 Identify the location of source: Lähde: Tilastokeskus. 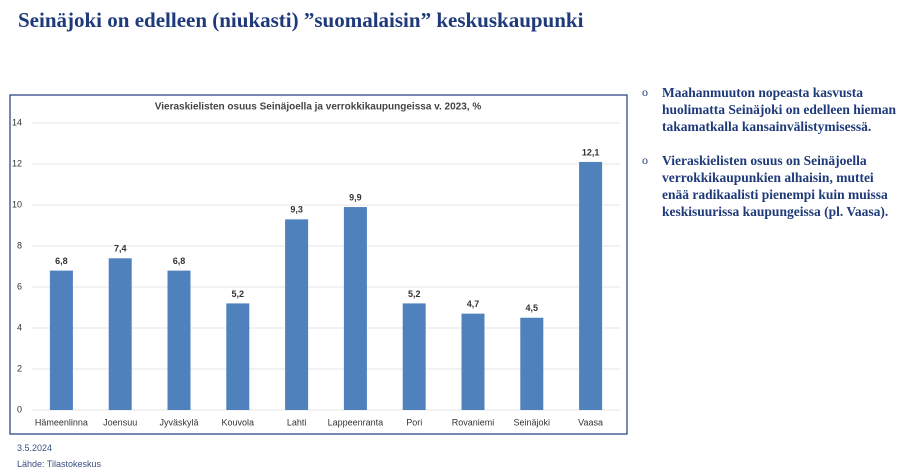
(59, 464).